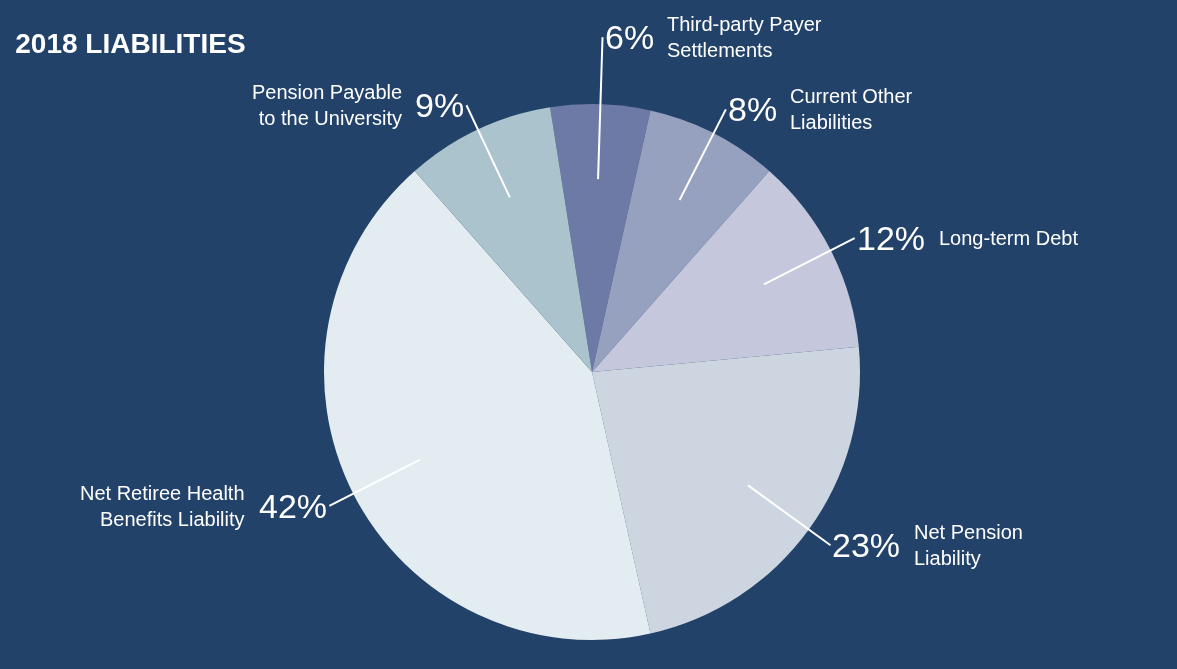  Describe the element at coordinates (968, 545) in the screenshot. I see `slice-label: Net Pension Liability` at that location.